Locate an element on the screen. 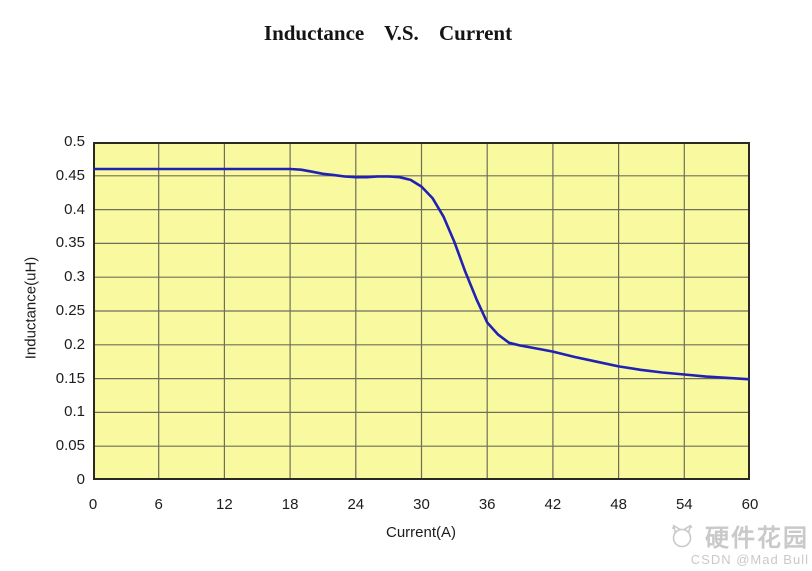 This screenshot has height=571, width=812. chart-title: Inductance V.S. Current is located at coordinates (388, 33).